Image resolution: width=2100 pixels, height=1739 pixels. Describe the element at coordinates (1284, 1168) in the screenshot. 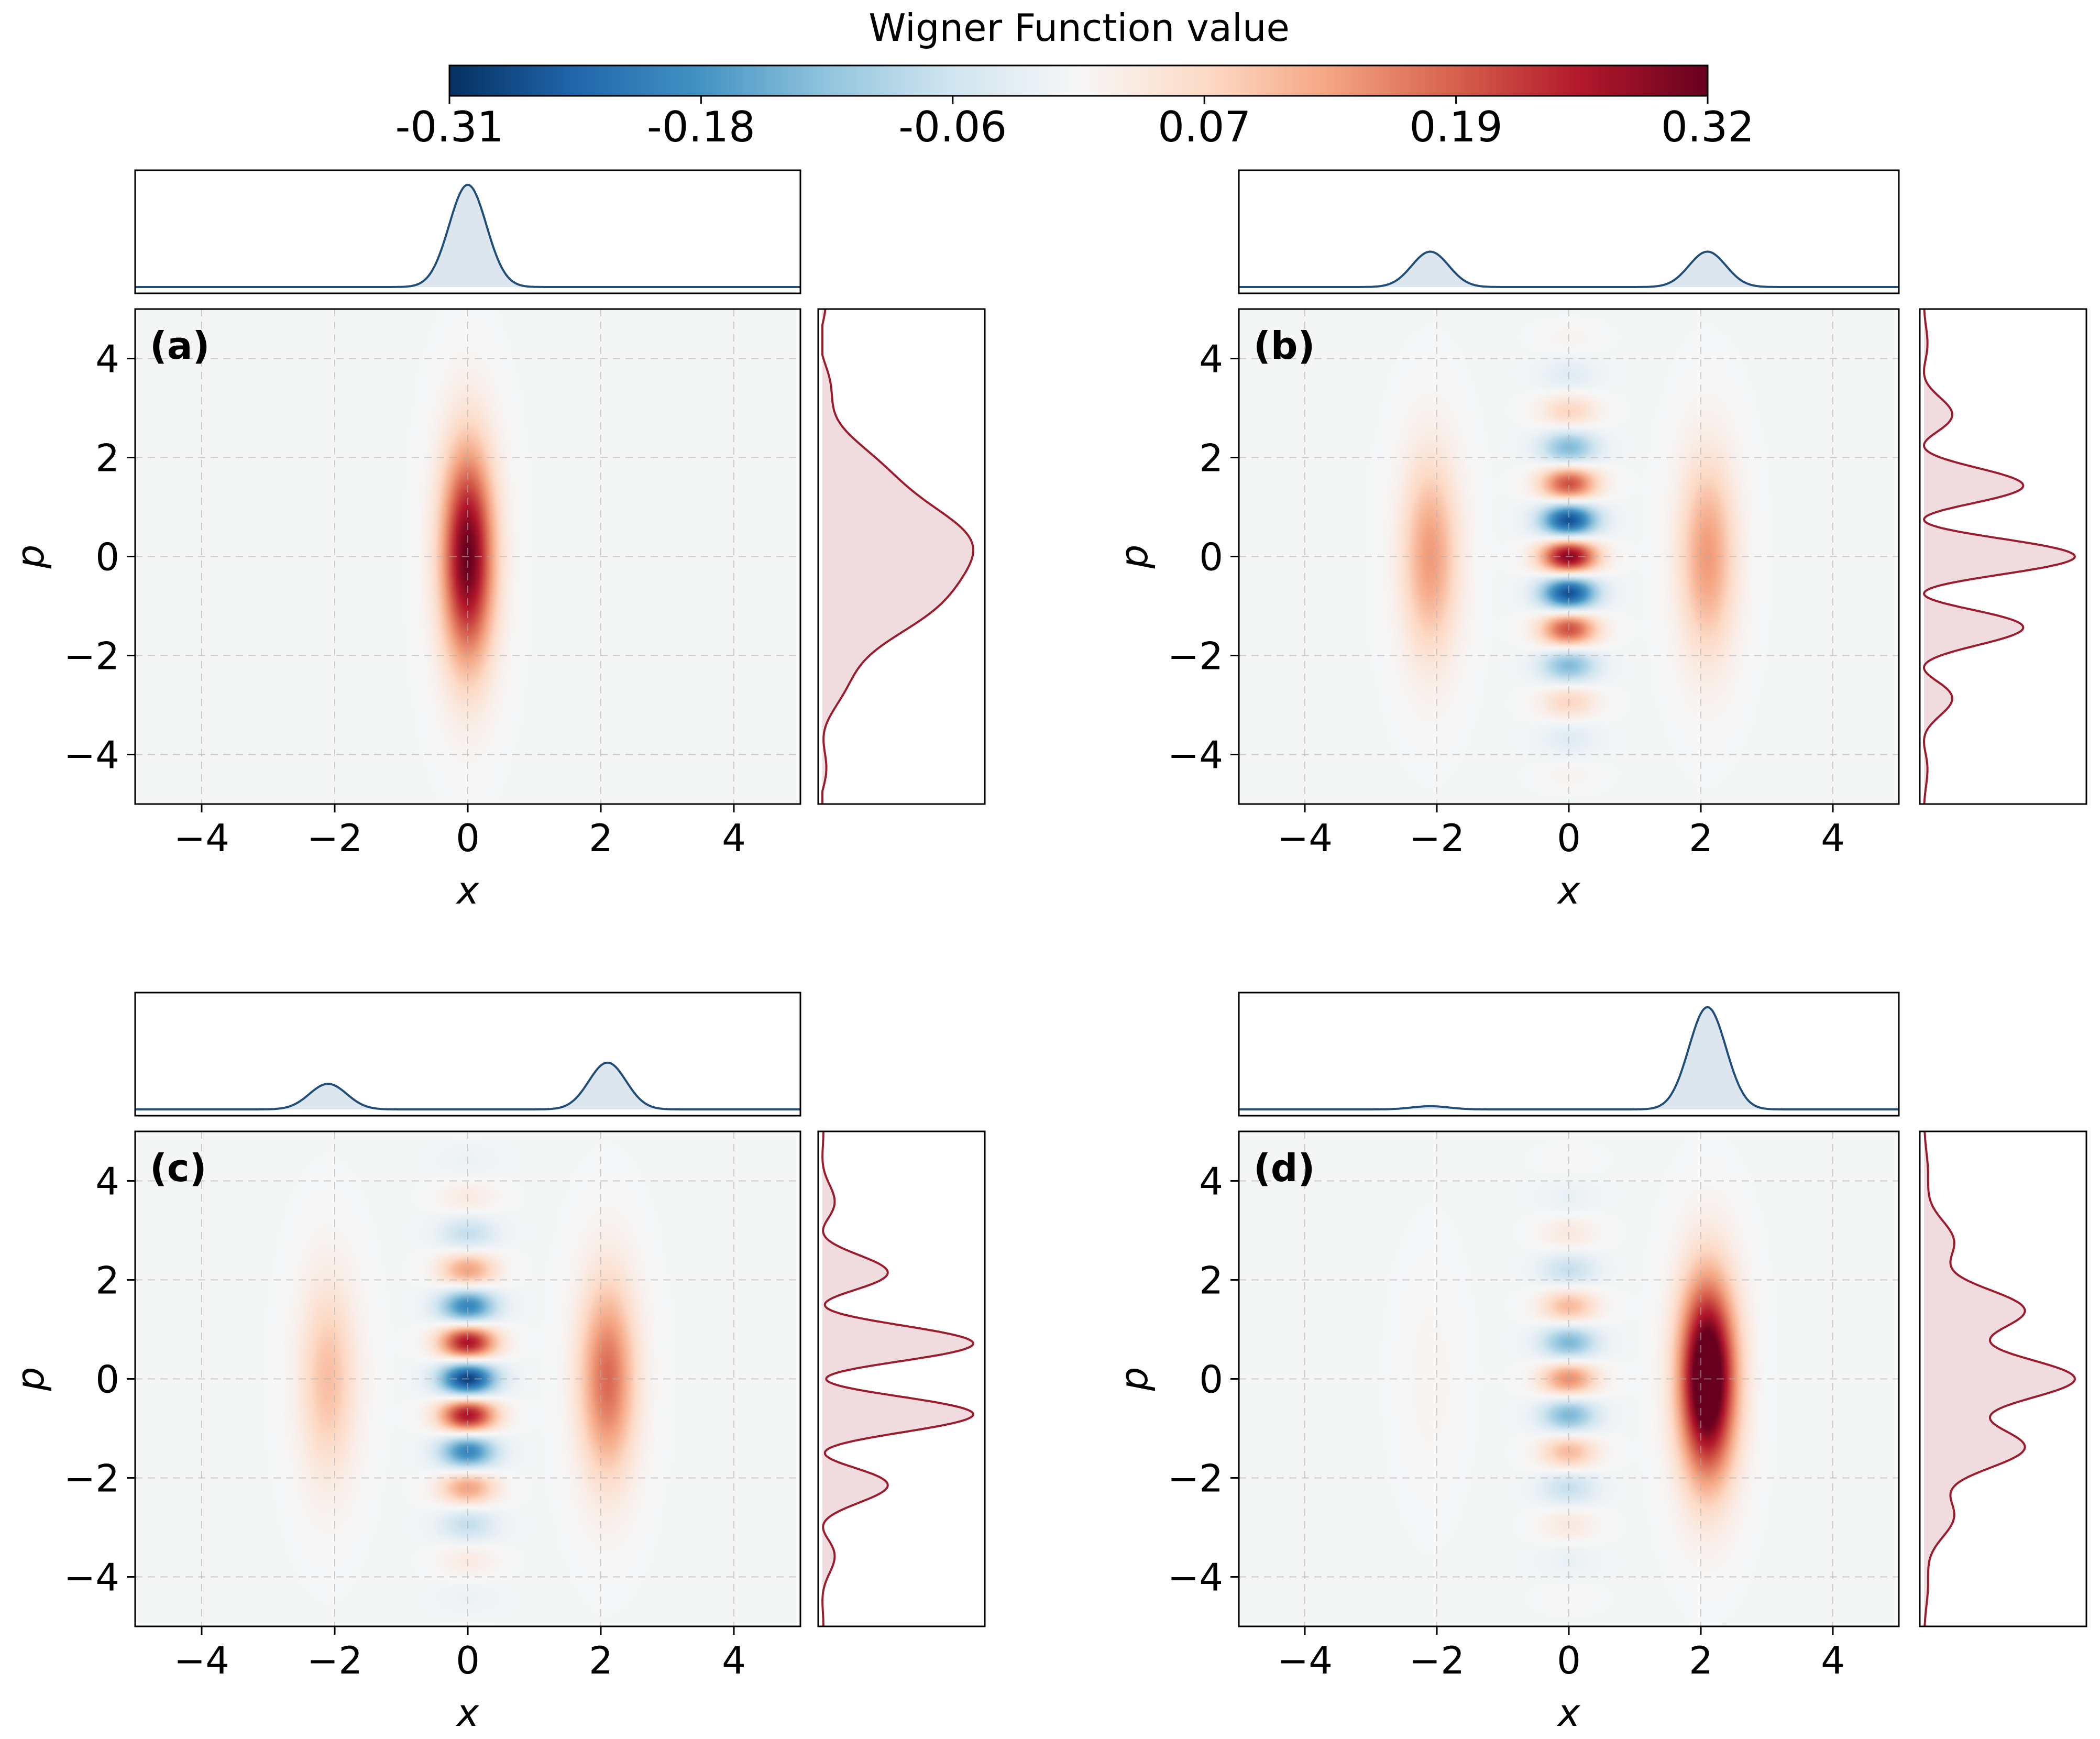

I see `panel-label: (d)` at that location.